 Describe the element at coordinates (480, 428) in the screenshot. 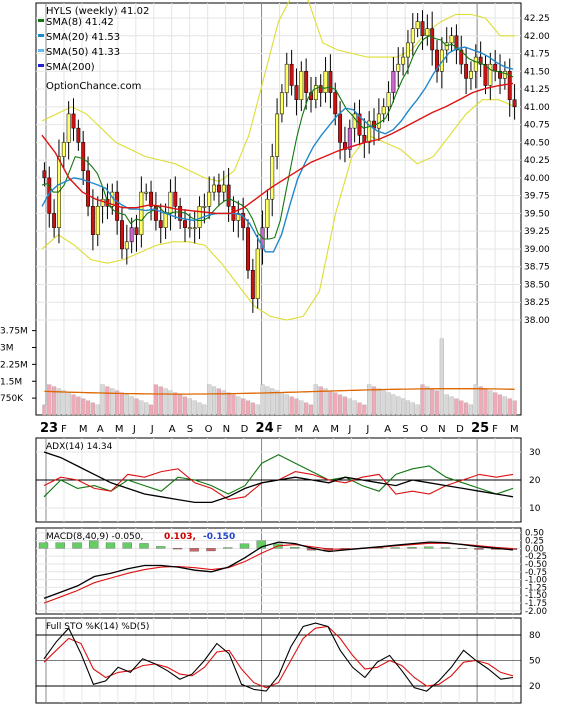

I see `x-label: 25` at that location.